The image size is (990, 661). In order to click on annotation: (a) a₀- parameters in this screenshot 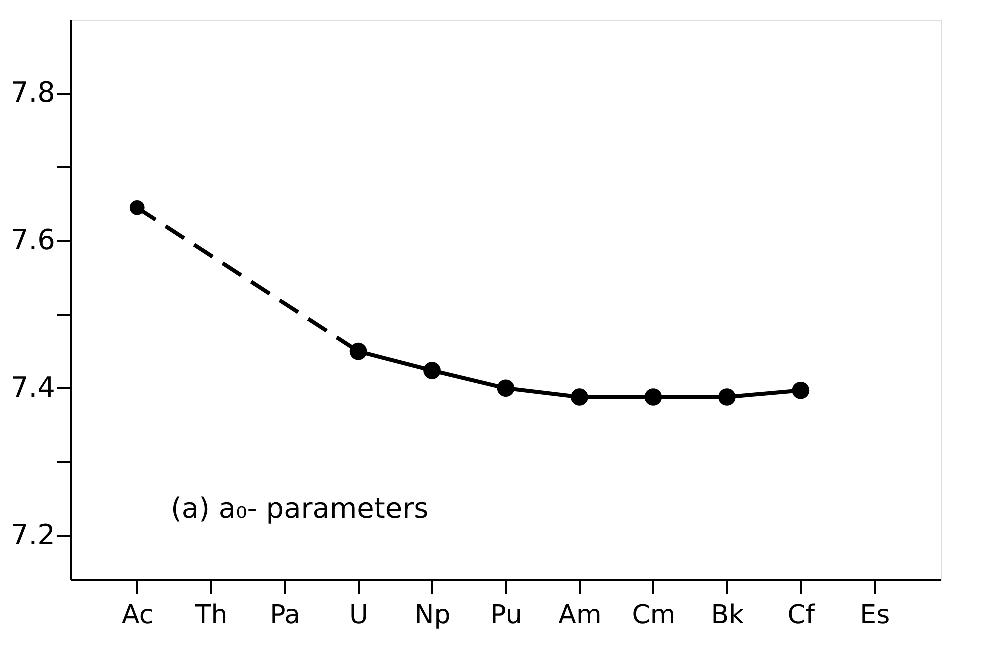, I will do `click(300, 508)`.